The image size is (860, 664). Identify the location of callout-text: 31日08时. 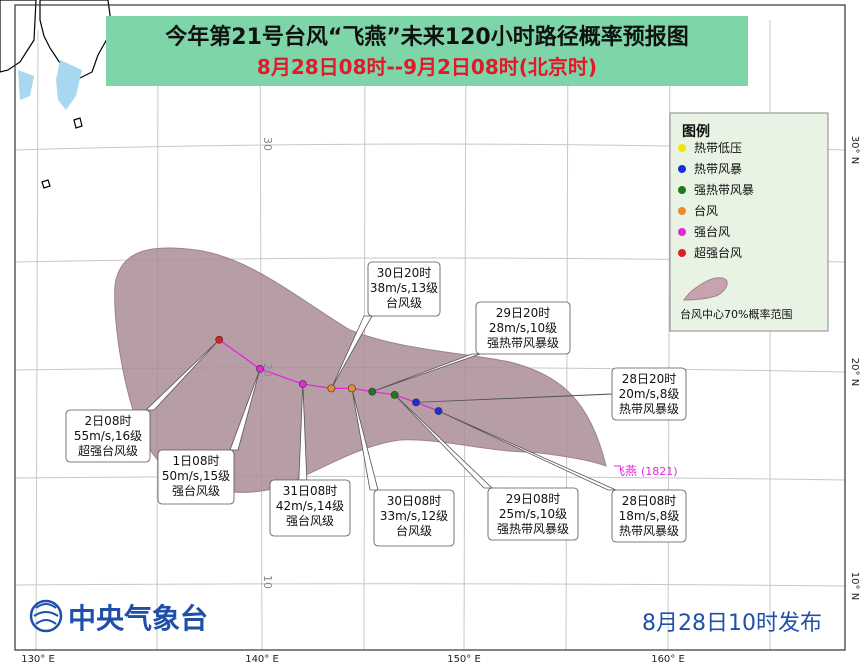
(310, 491).